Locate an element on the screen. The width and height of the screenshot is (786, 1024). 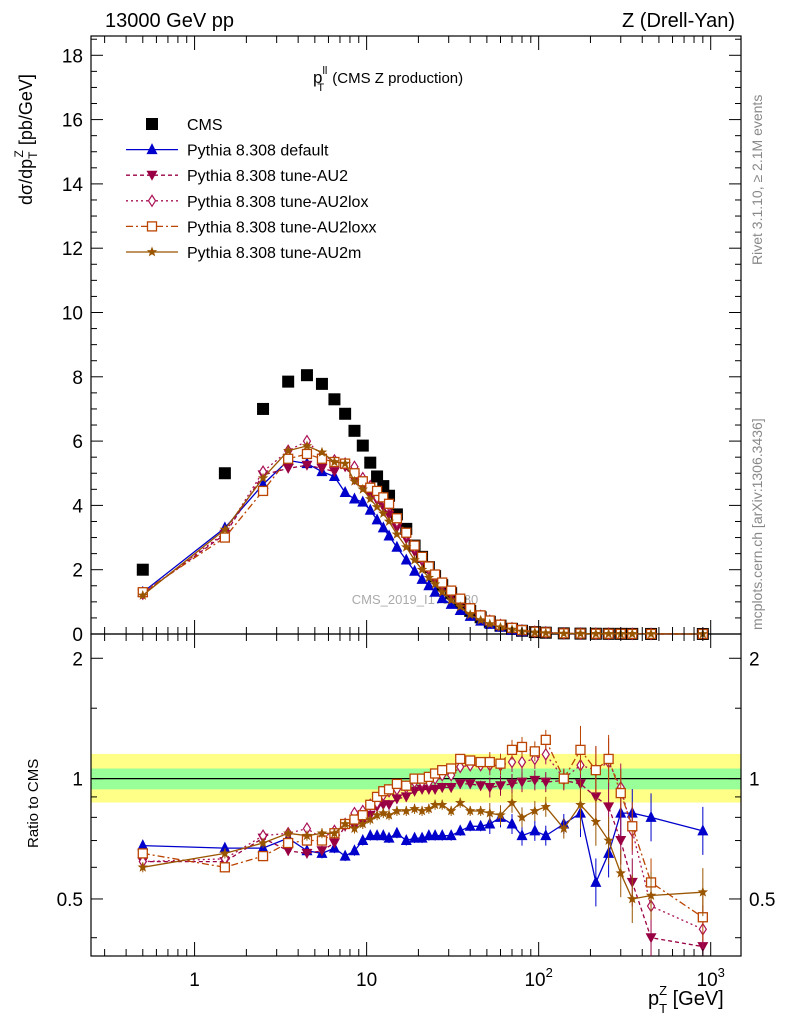
xtick-label: 1 is located at coordinates (194, 980).